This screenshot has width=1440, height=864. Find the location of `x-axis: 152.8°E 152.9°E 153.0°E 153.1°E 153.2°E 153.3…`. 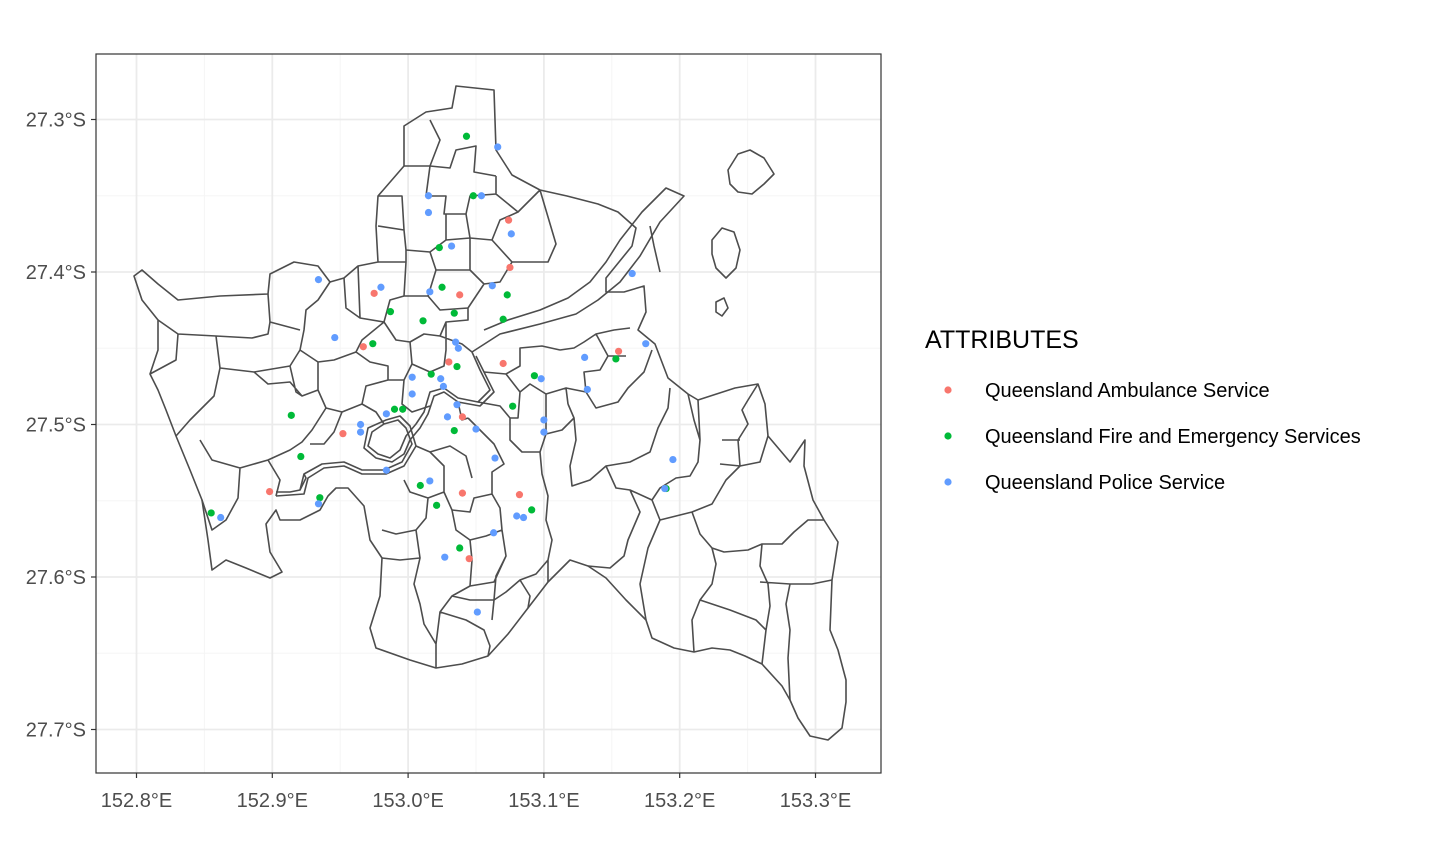

x-axis: 152.8°E 152.9°E 153.0°E 153.1°E 153.2°E 153.3… is located at coordinates (476, 792).